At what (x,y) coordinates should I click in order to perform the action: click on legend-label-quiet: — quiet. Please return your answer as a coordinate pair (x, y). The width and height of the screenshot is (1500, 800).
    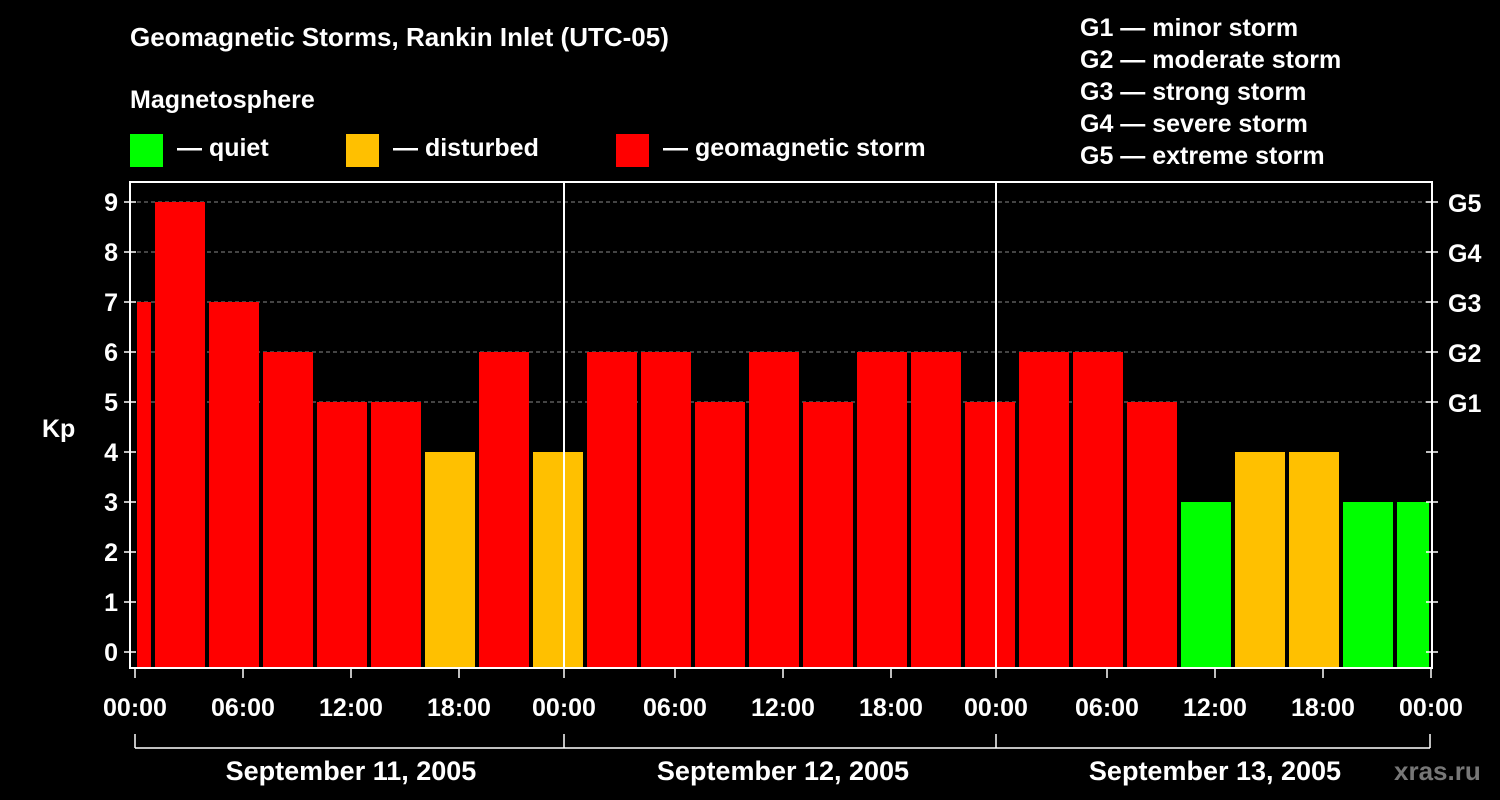
    Looking at the image, I should click on (223, 148).